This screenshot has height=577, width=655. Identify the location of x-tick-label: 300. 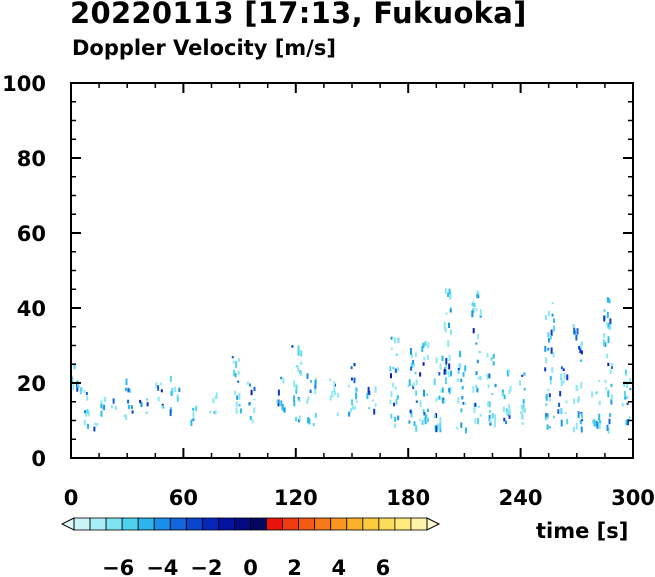
(633, 498).